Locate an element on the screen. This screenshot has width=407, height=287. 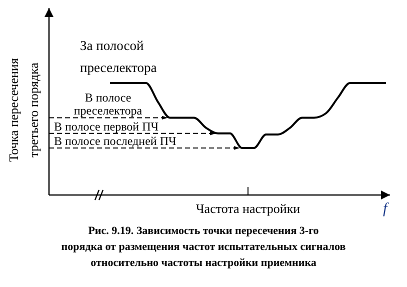
ref-line-label: В полосе последней ПЧ is located at coordinates (115, 141).